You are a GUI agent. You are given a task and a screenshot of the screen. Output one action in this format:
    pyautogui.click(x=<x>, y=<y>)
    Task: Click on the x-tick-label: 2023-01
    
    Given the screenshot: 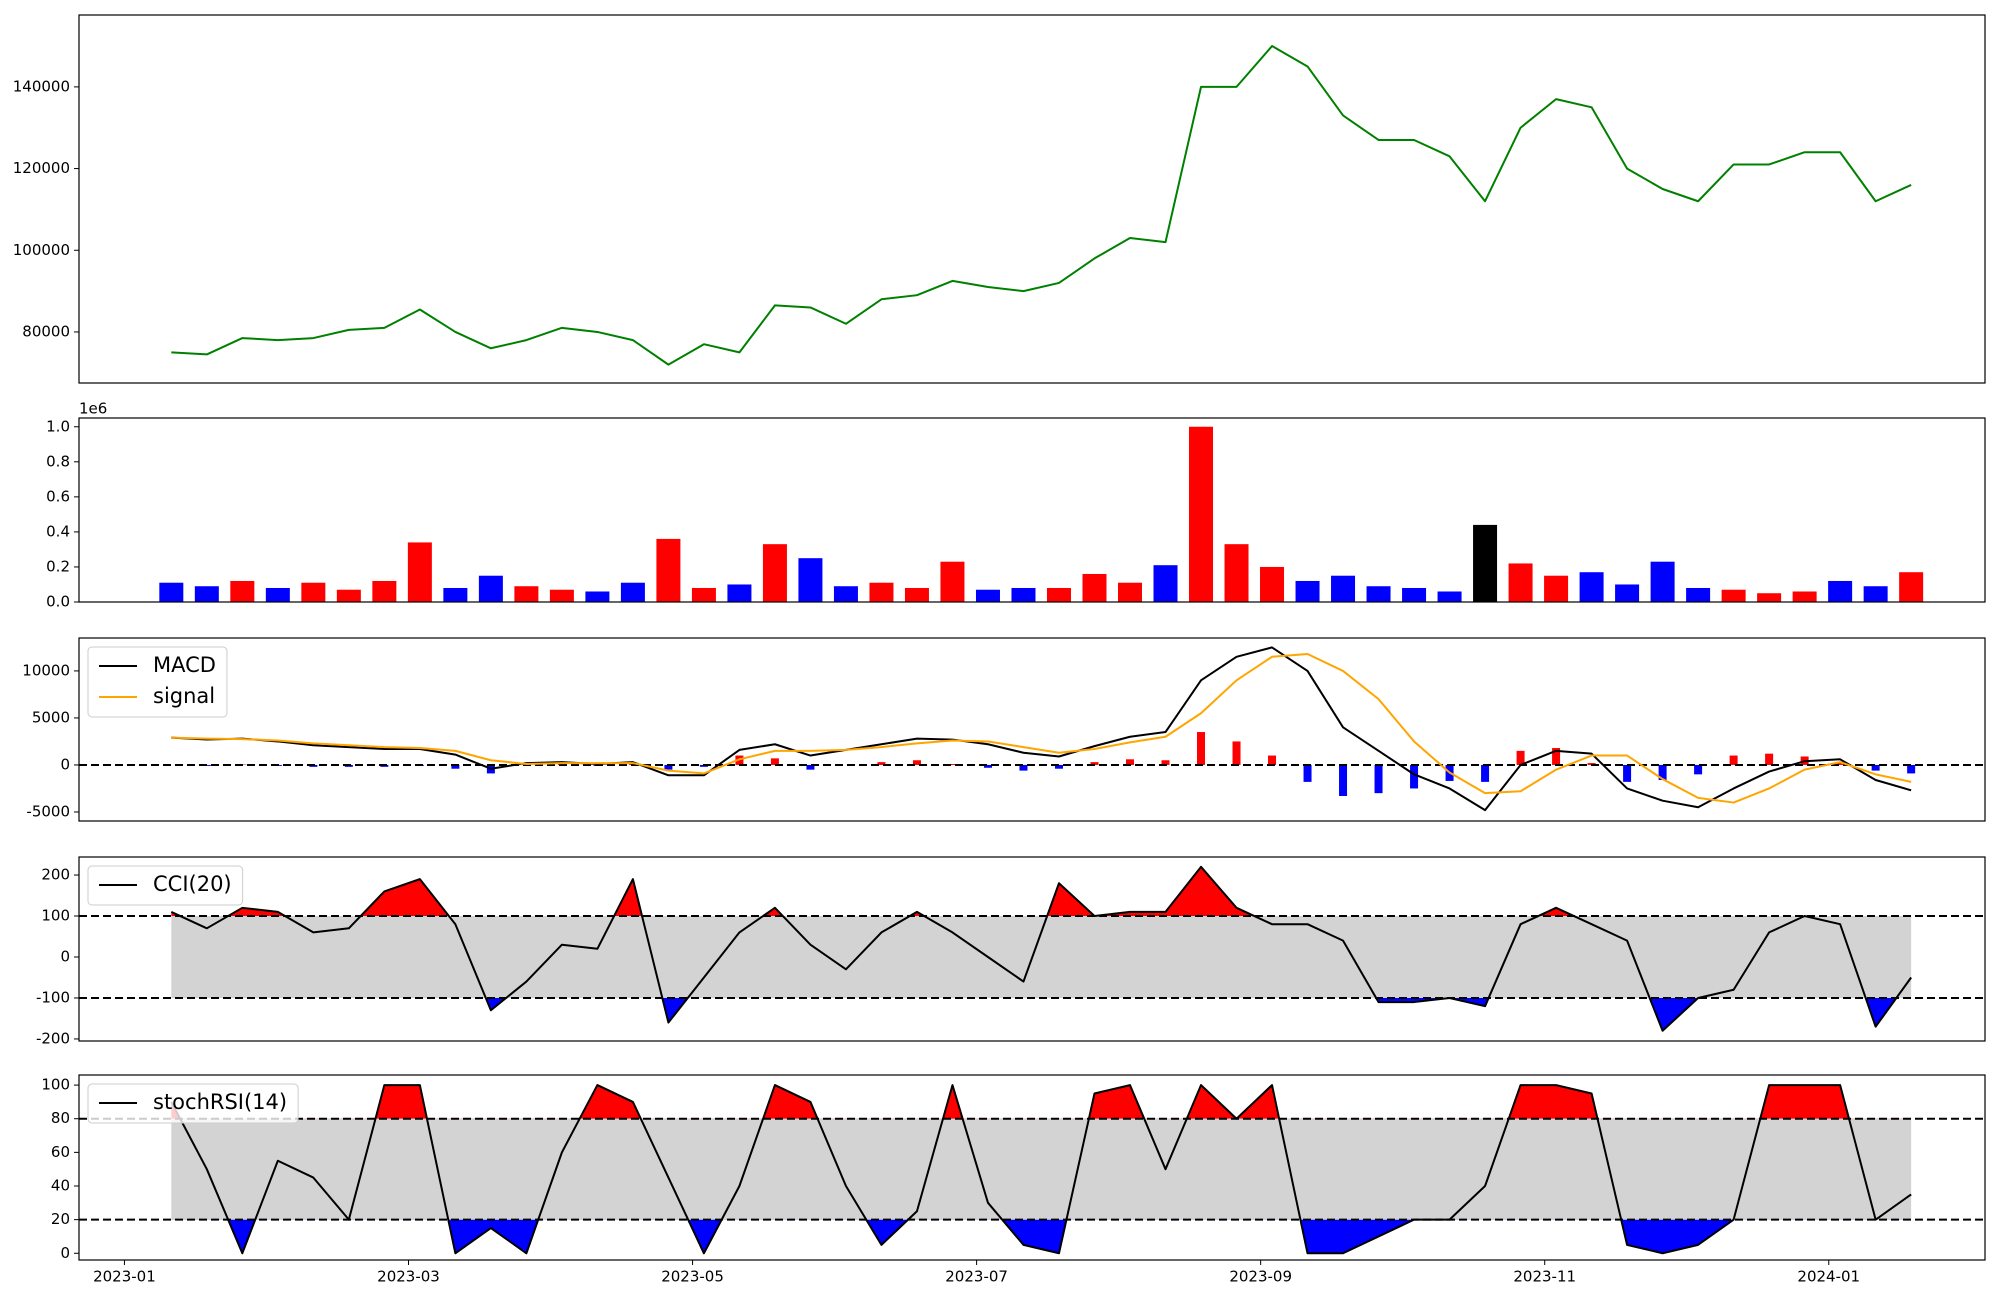 What is the action you would take?
    pyautogui.click(x=124, y=1277)
    